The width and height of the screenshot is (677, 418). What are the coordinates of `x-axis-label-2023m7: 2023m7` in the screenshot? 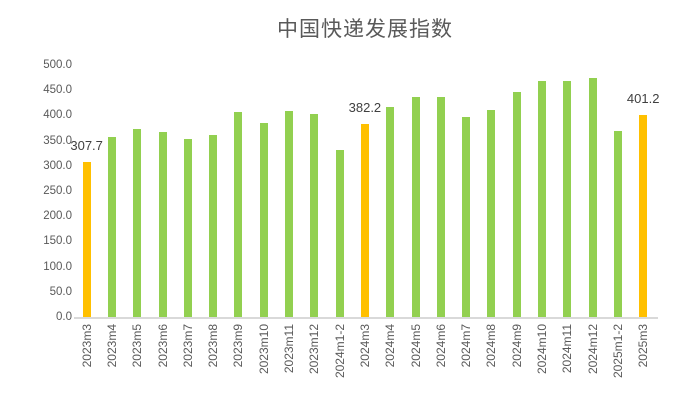 It's located at (187, 346).